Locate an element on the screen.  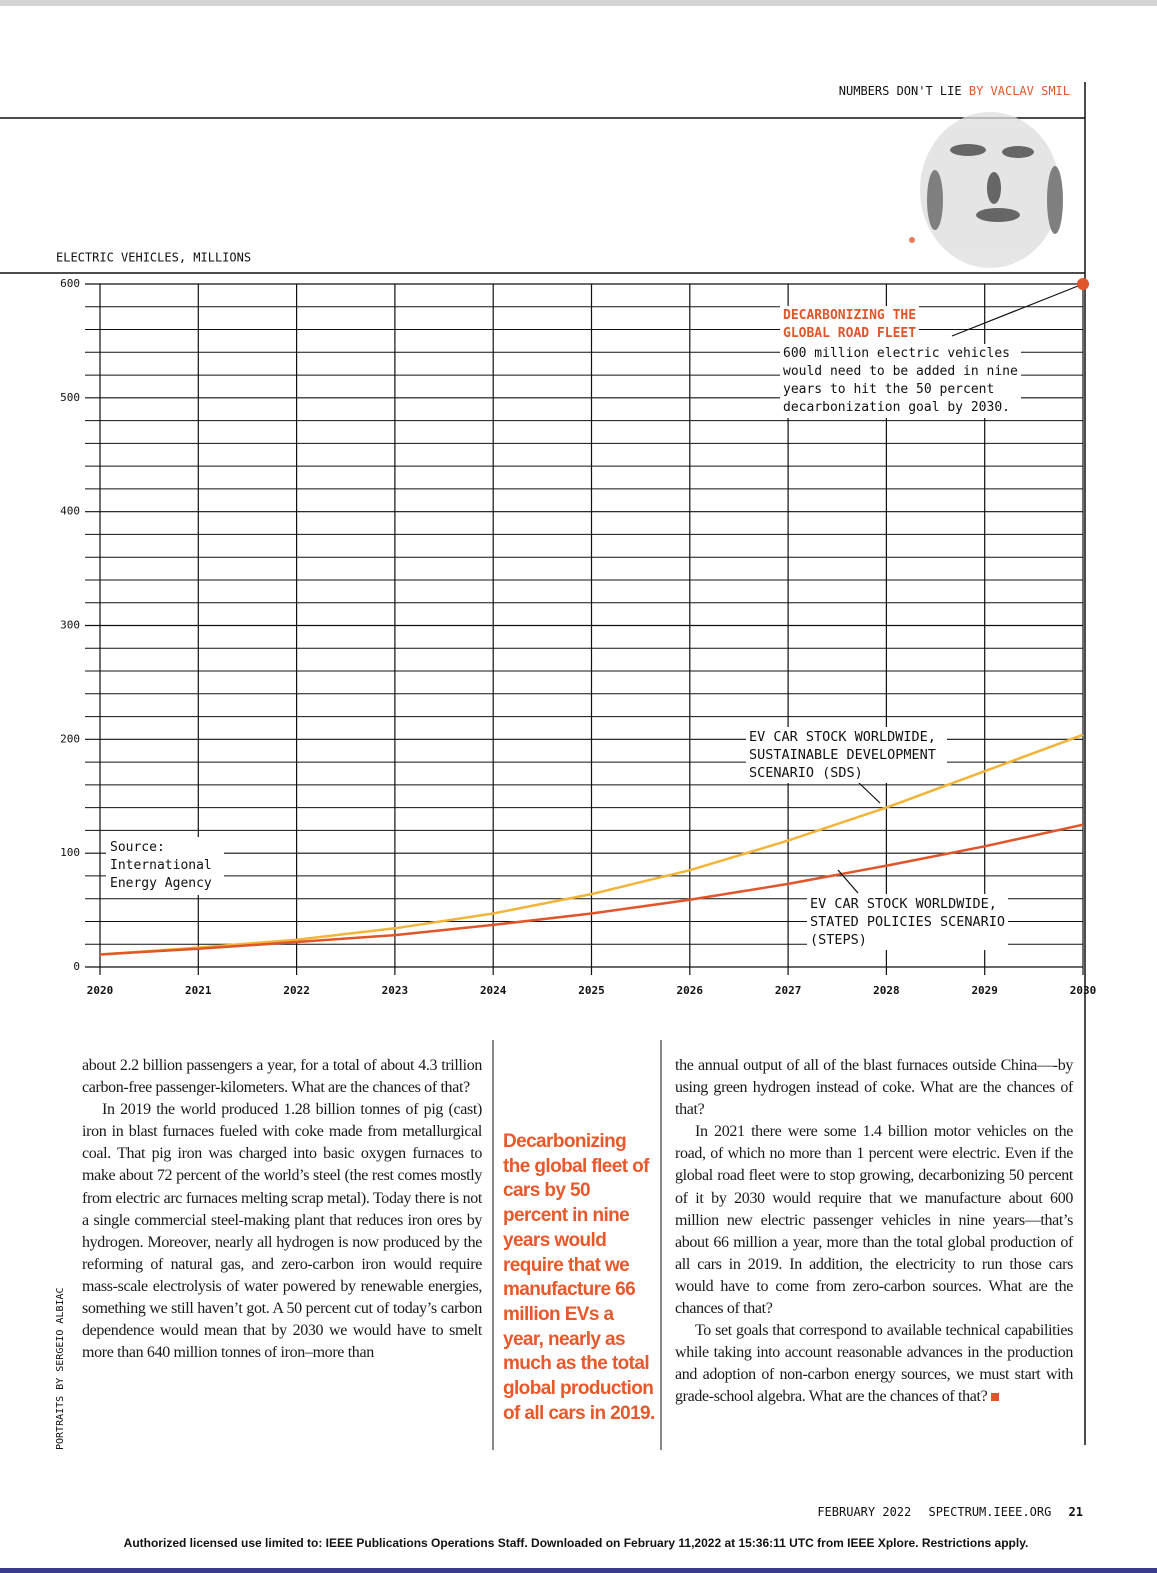
x-tick-label: 2020 is located at coordinates (100, 990).